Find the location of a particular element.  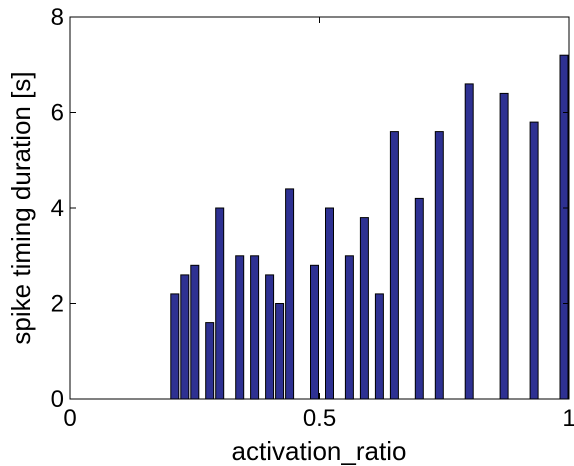

y-tick-label: 4 is located at coordinates (57, 208).